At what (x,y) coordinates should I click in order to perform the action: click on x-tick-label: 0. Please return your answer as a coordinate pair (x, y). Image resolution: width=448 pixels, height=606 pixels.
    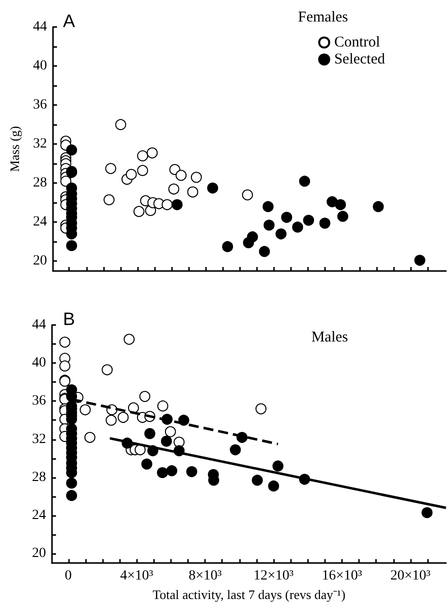
    Looking at the image, I should click on (68, 576).